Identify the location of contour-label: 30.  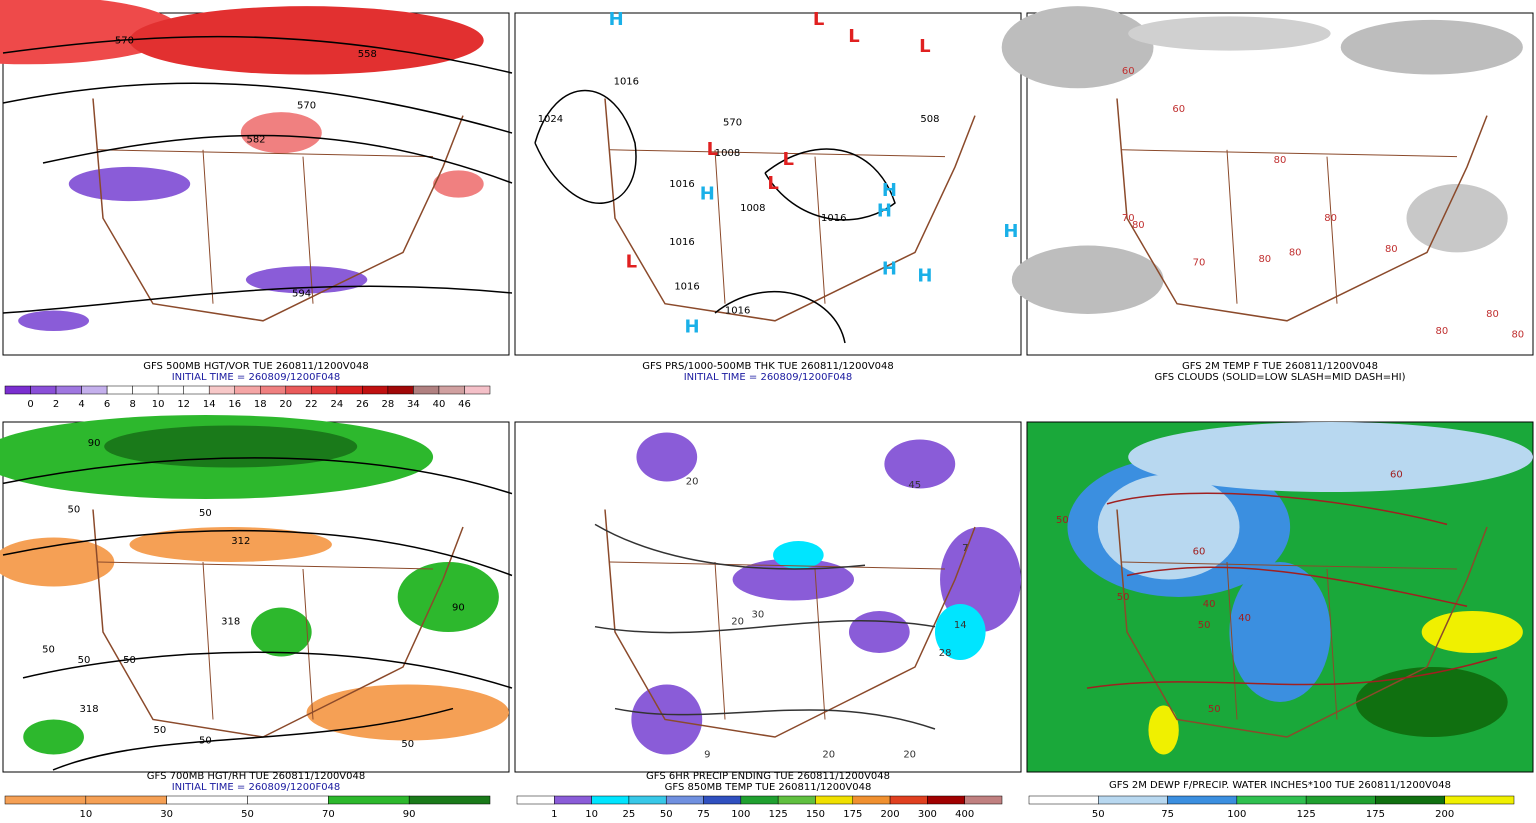
(758, 615).